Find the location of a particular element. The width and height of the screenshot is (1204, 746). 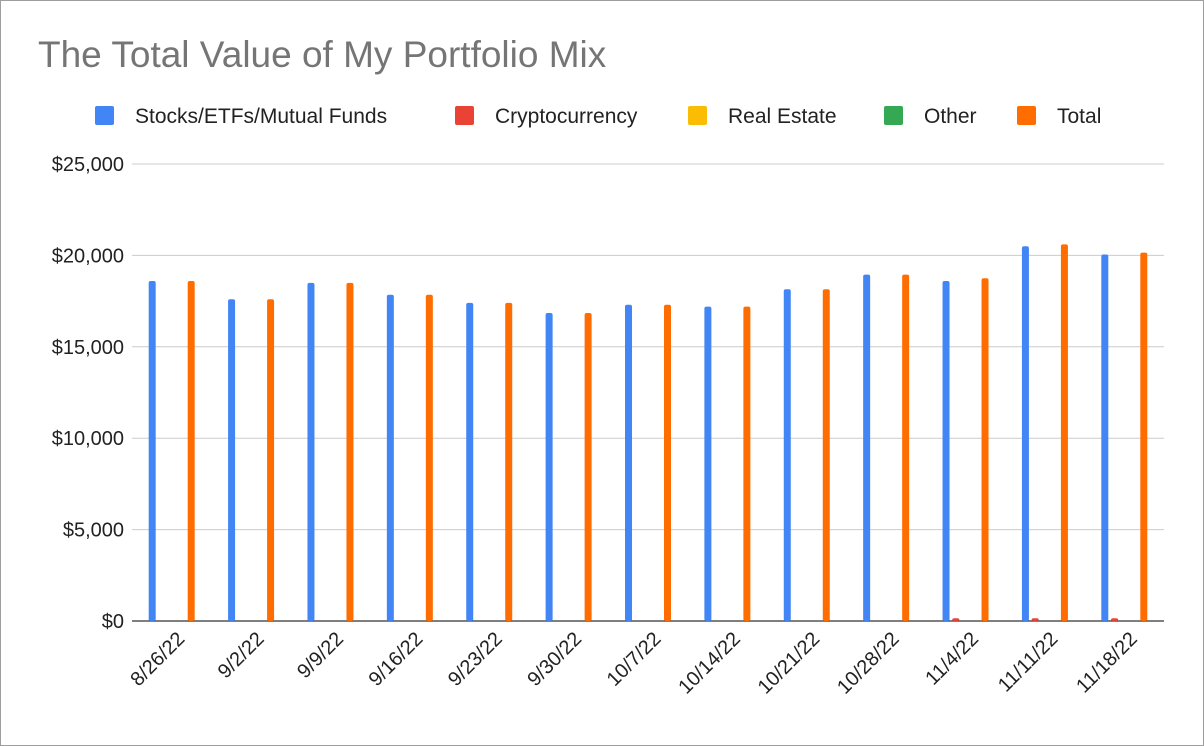

legend-label: Other is located at coordinates (950, 116).